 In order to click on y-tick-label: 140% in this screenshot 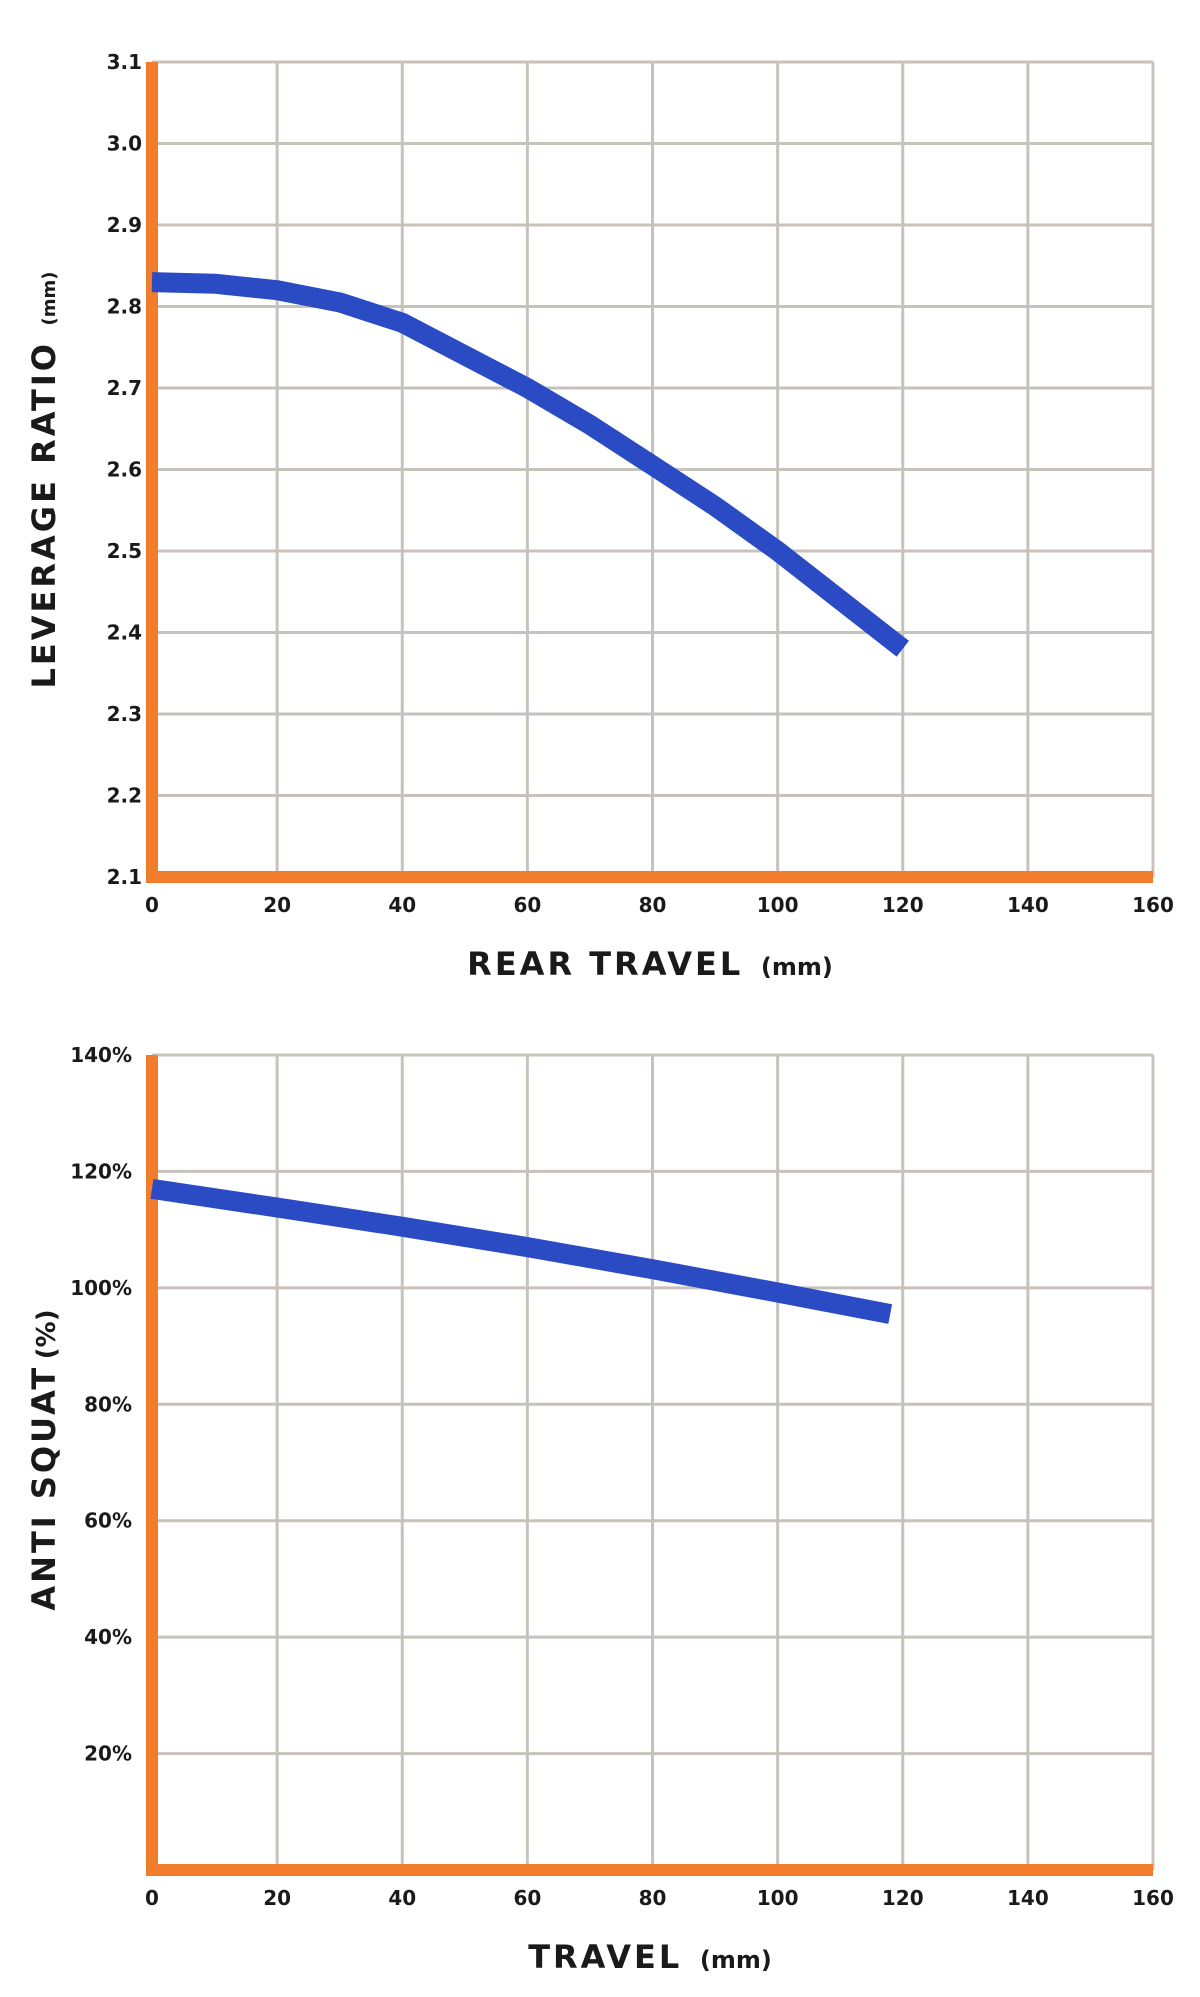, I will do `click(101, 1055)`.